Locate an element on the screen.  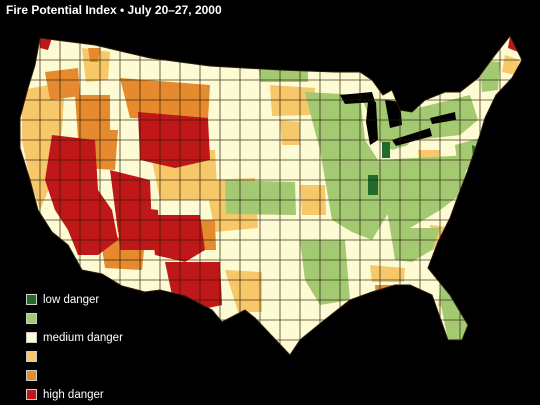
legend-swatch-low is located at coordinates (31, 299).